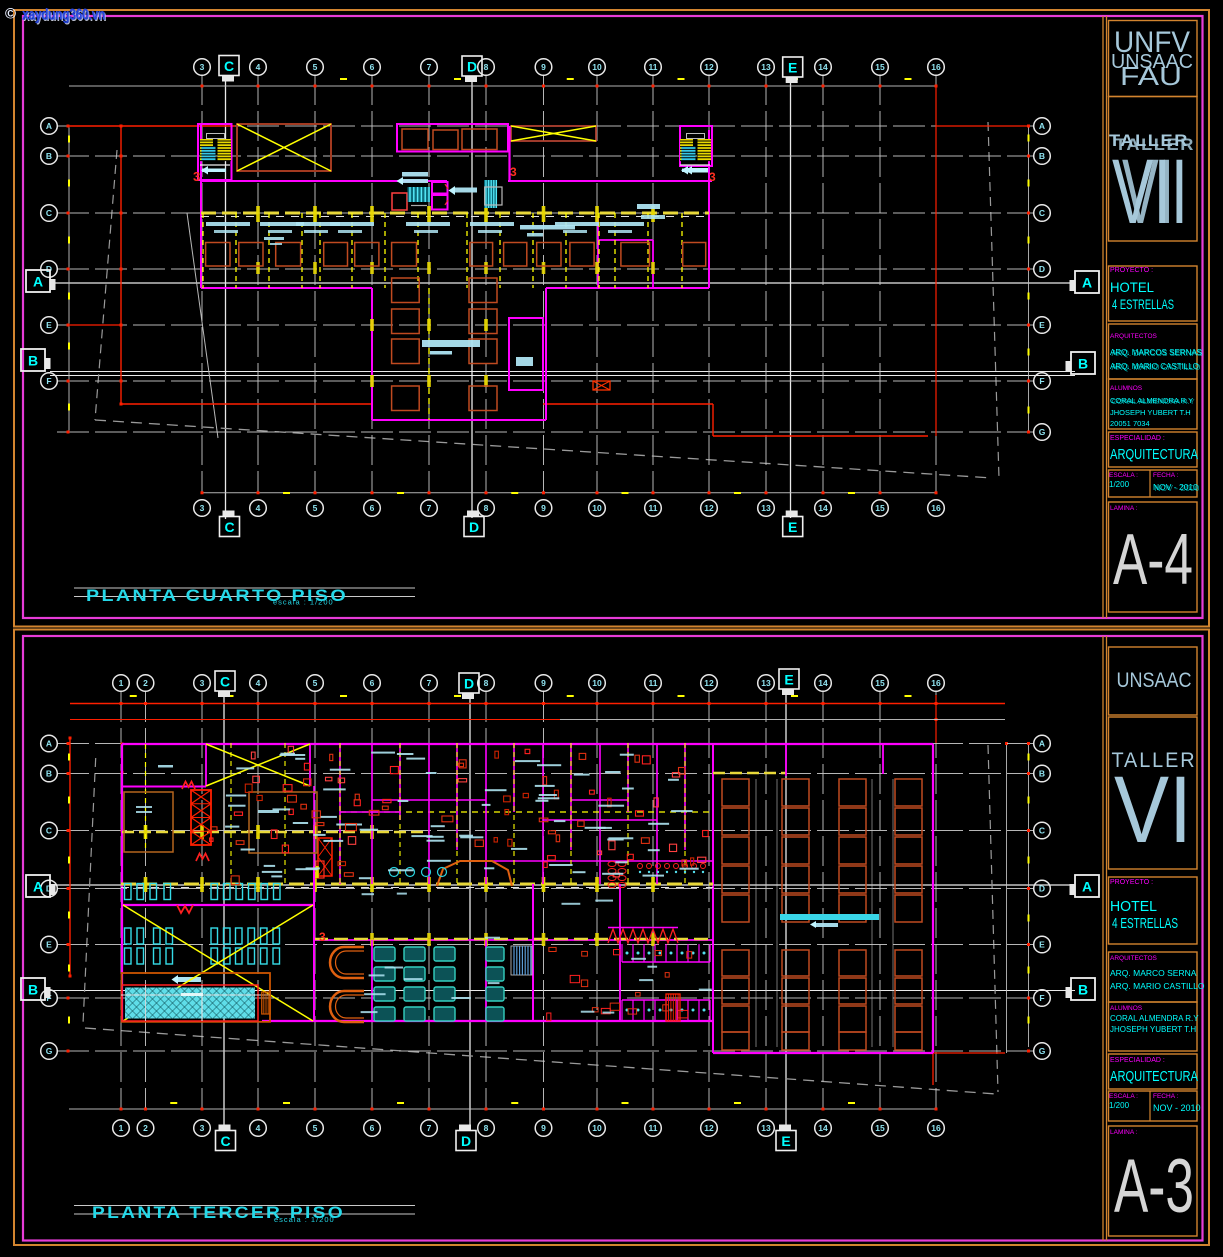  I want to click on svg-text: VII, so click(1150, 192).